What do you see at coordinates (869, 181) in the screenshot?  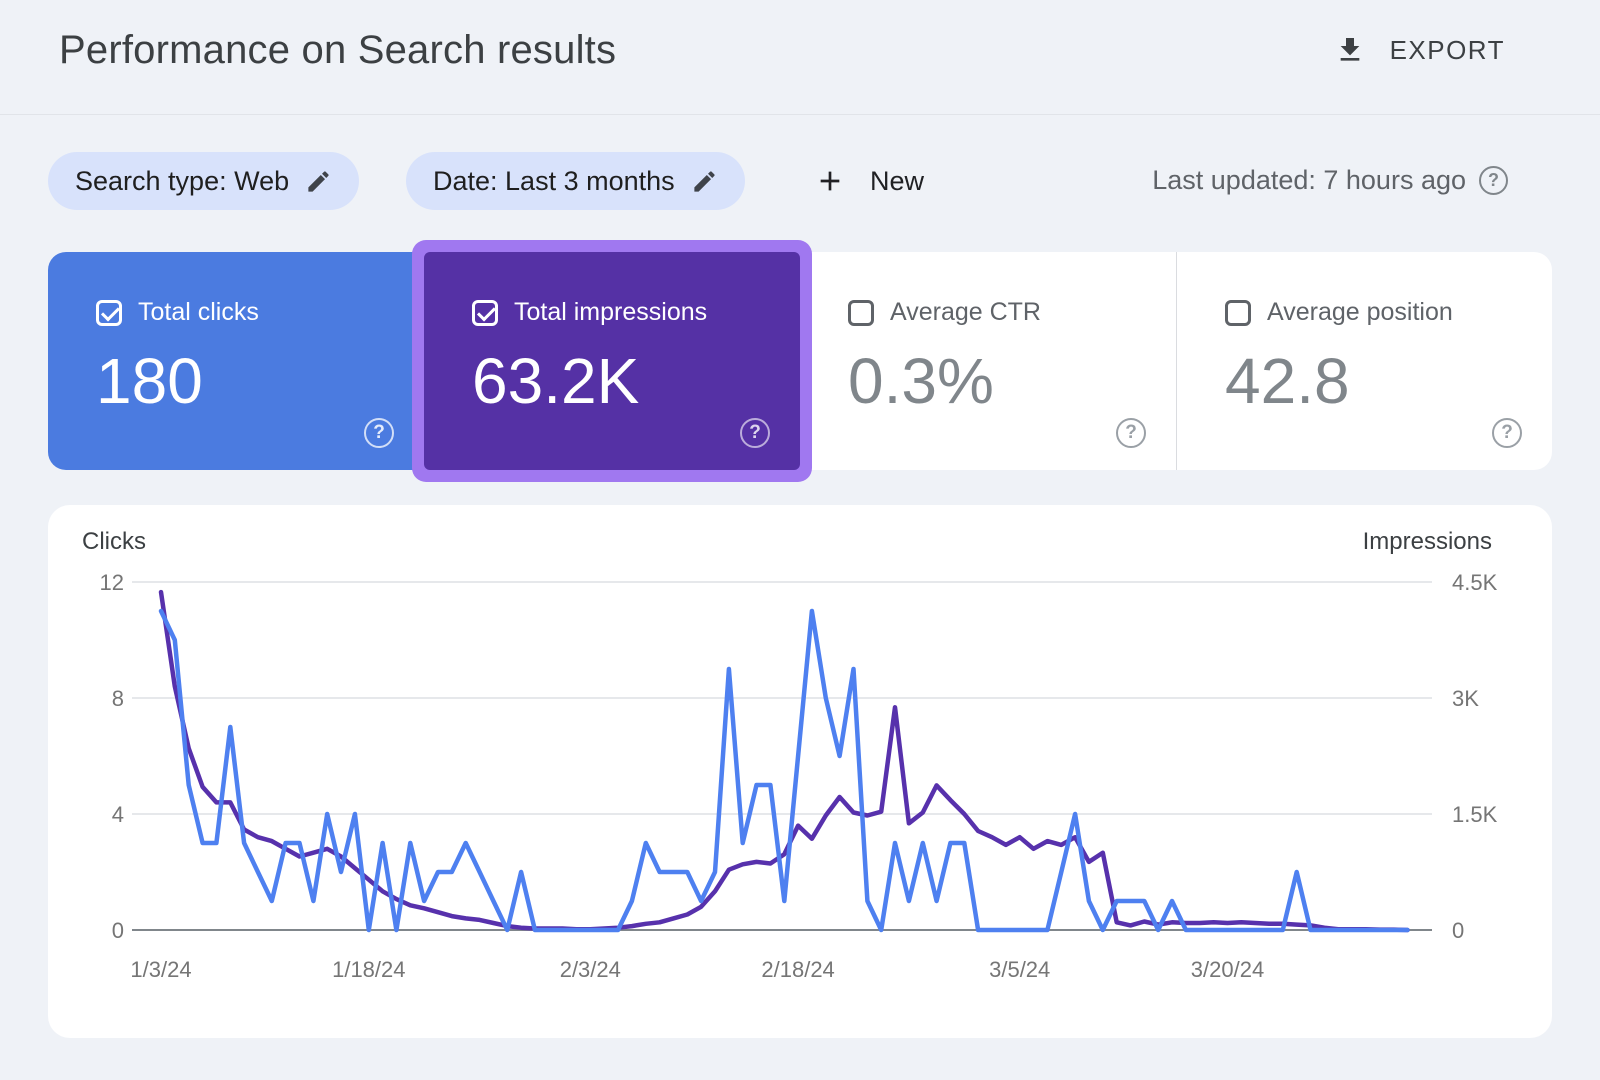 I see `new-filter-button: New` at bounding box center [869, 181].